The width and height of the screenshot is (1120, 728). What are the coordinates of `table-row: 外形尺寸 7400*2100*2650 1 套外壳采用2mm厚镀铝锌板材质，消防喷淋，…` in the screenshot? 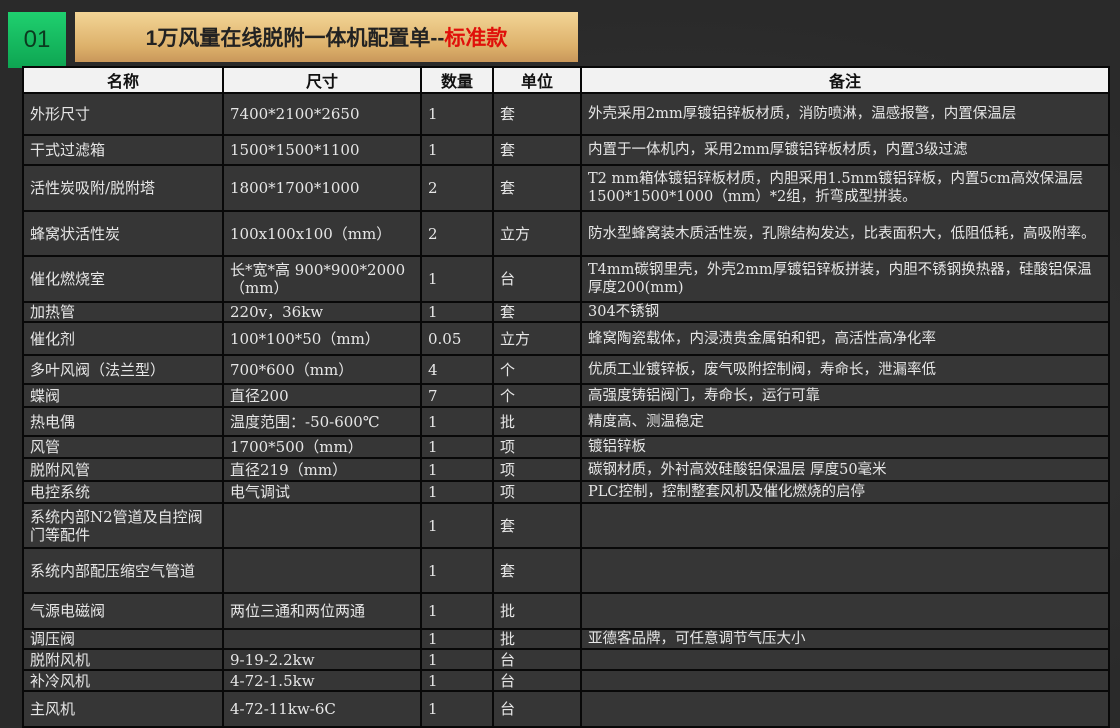 It's located at (566, 114).